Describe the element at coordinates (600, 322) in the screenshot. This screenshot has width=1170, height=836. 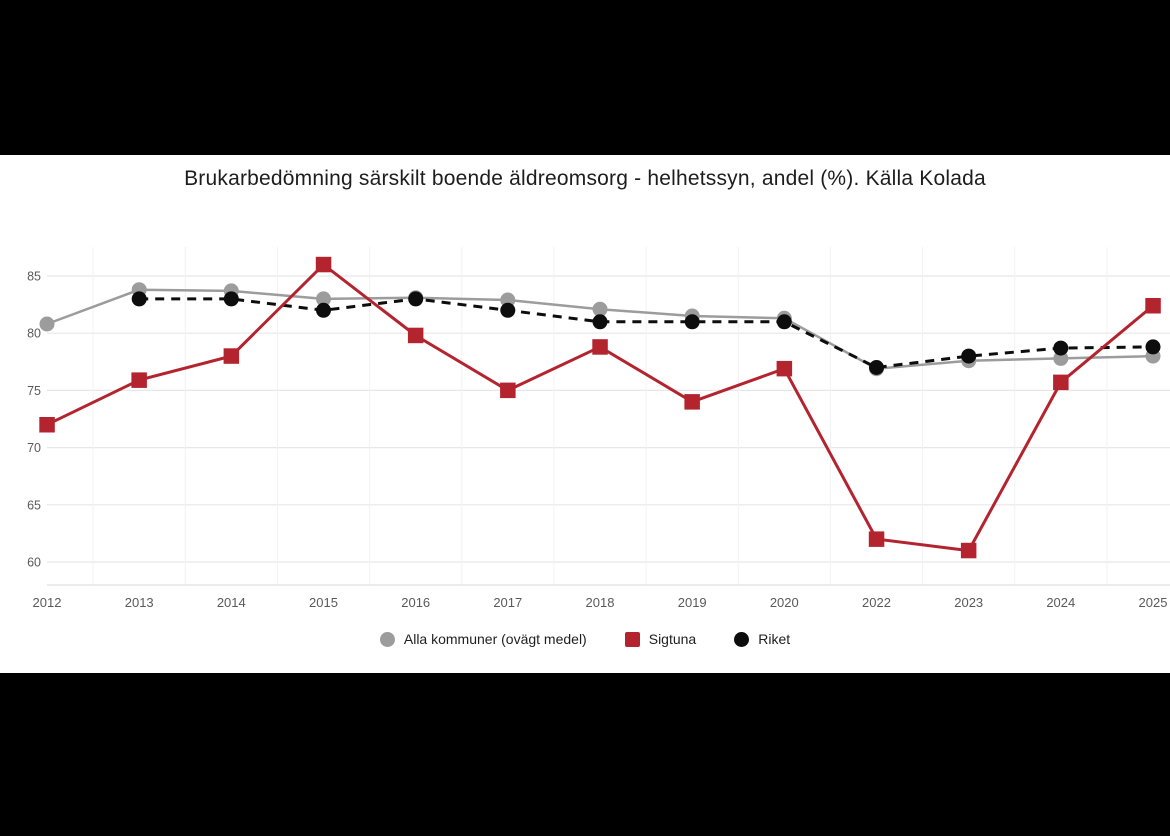
I see `marker-riket-2018` at that location.